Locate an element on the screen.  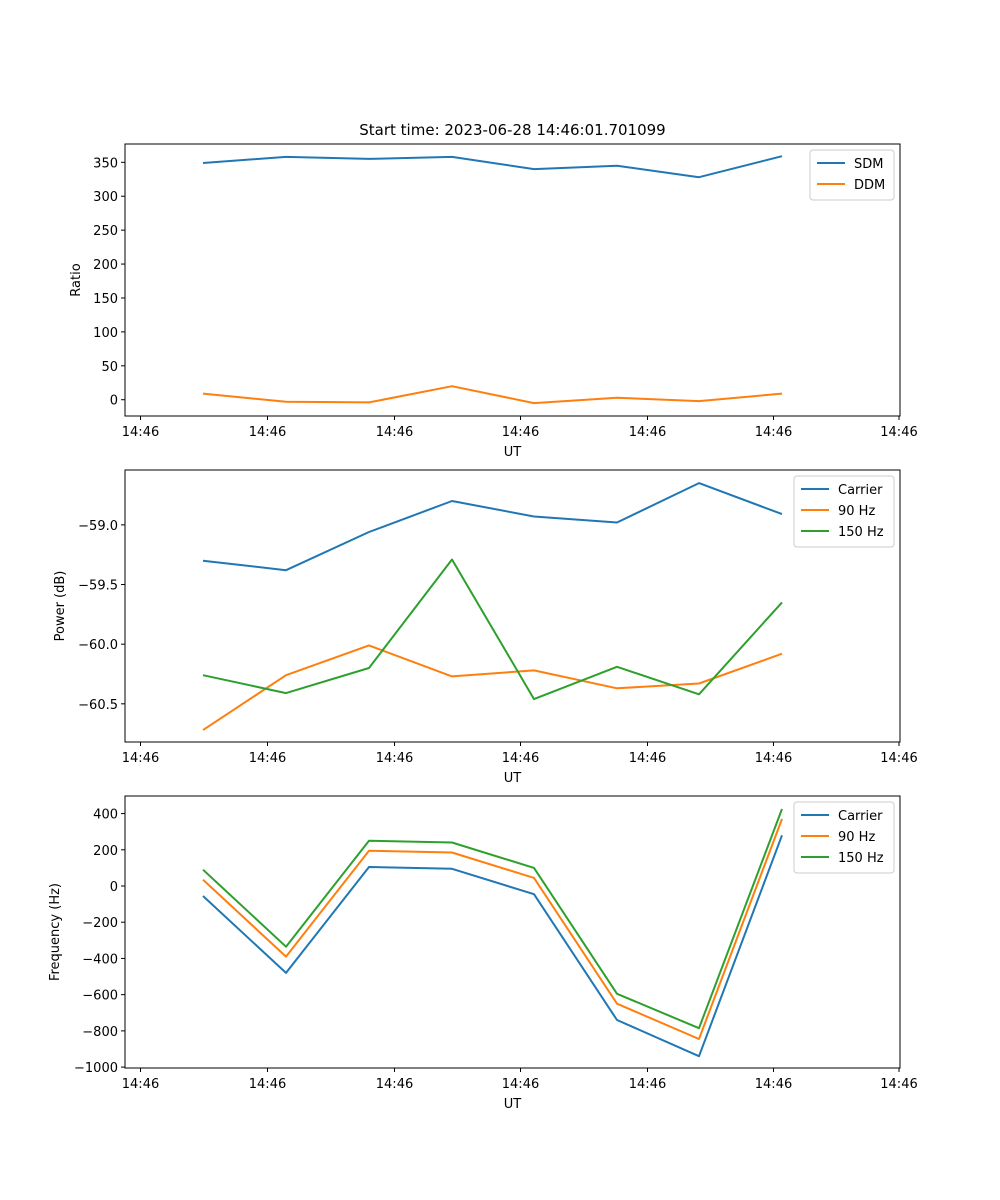
y-tick-label: −200 is located at coordinates (100, 923).